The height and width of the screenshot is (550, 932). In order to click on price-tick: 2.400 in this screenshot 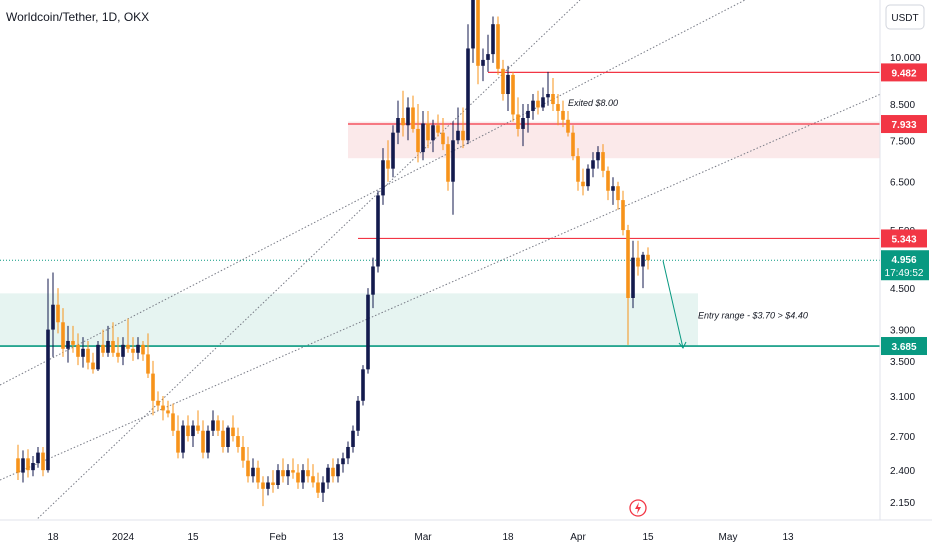, I will do `click(902, 471)`.